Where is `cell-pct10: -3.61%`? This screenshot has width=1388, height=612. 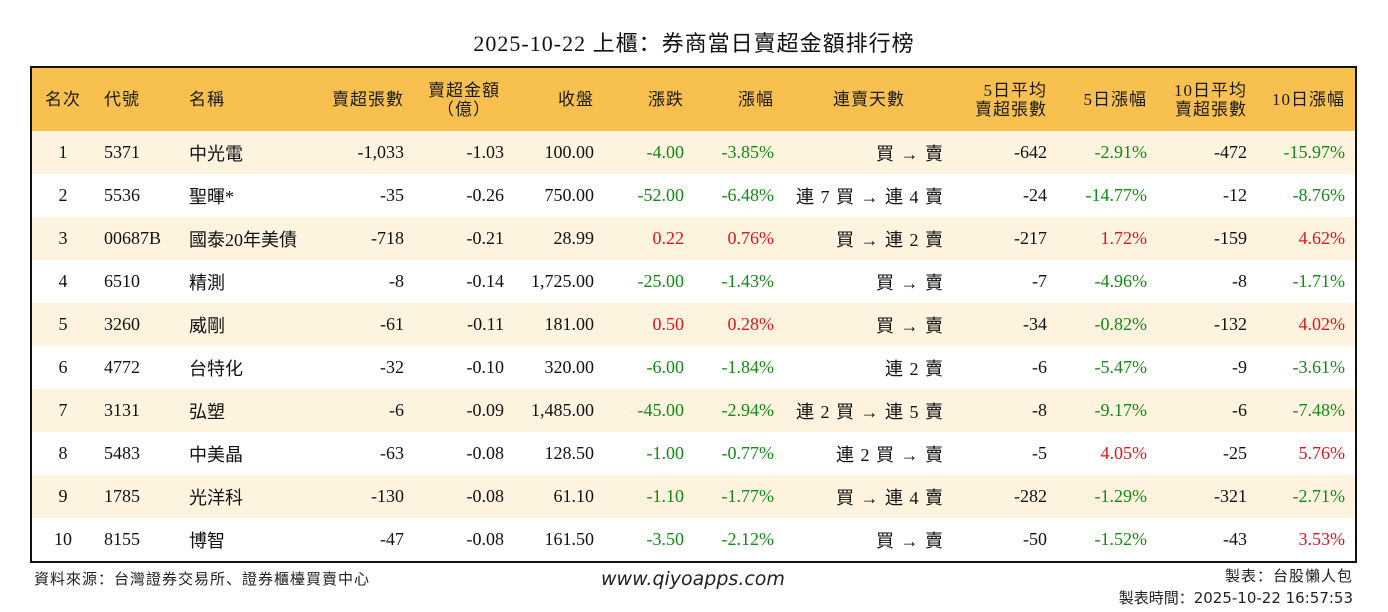
cell-pct10: -3.61% is located at coordinates (1319, 367).